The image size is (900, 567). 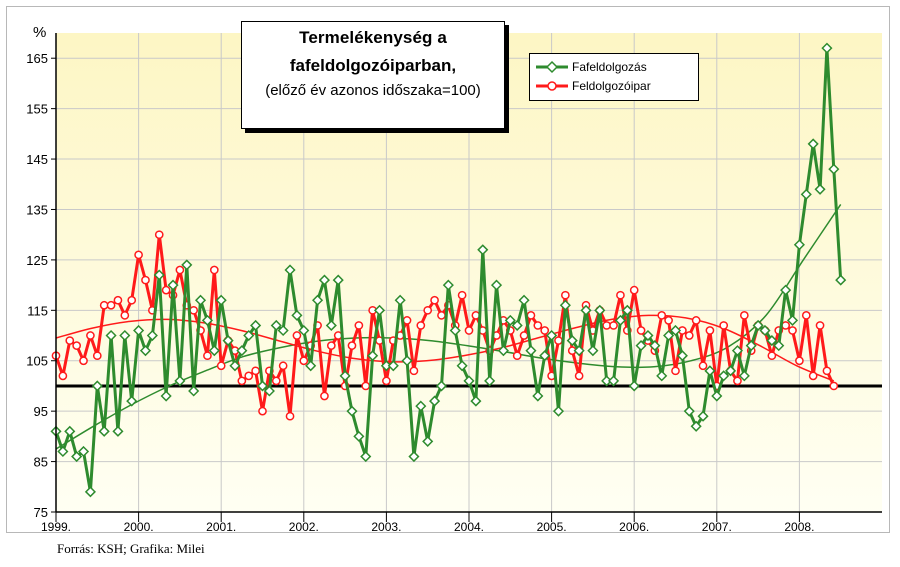 I want to click on x-tick-label: 2002., so click(x=304, y=526).